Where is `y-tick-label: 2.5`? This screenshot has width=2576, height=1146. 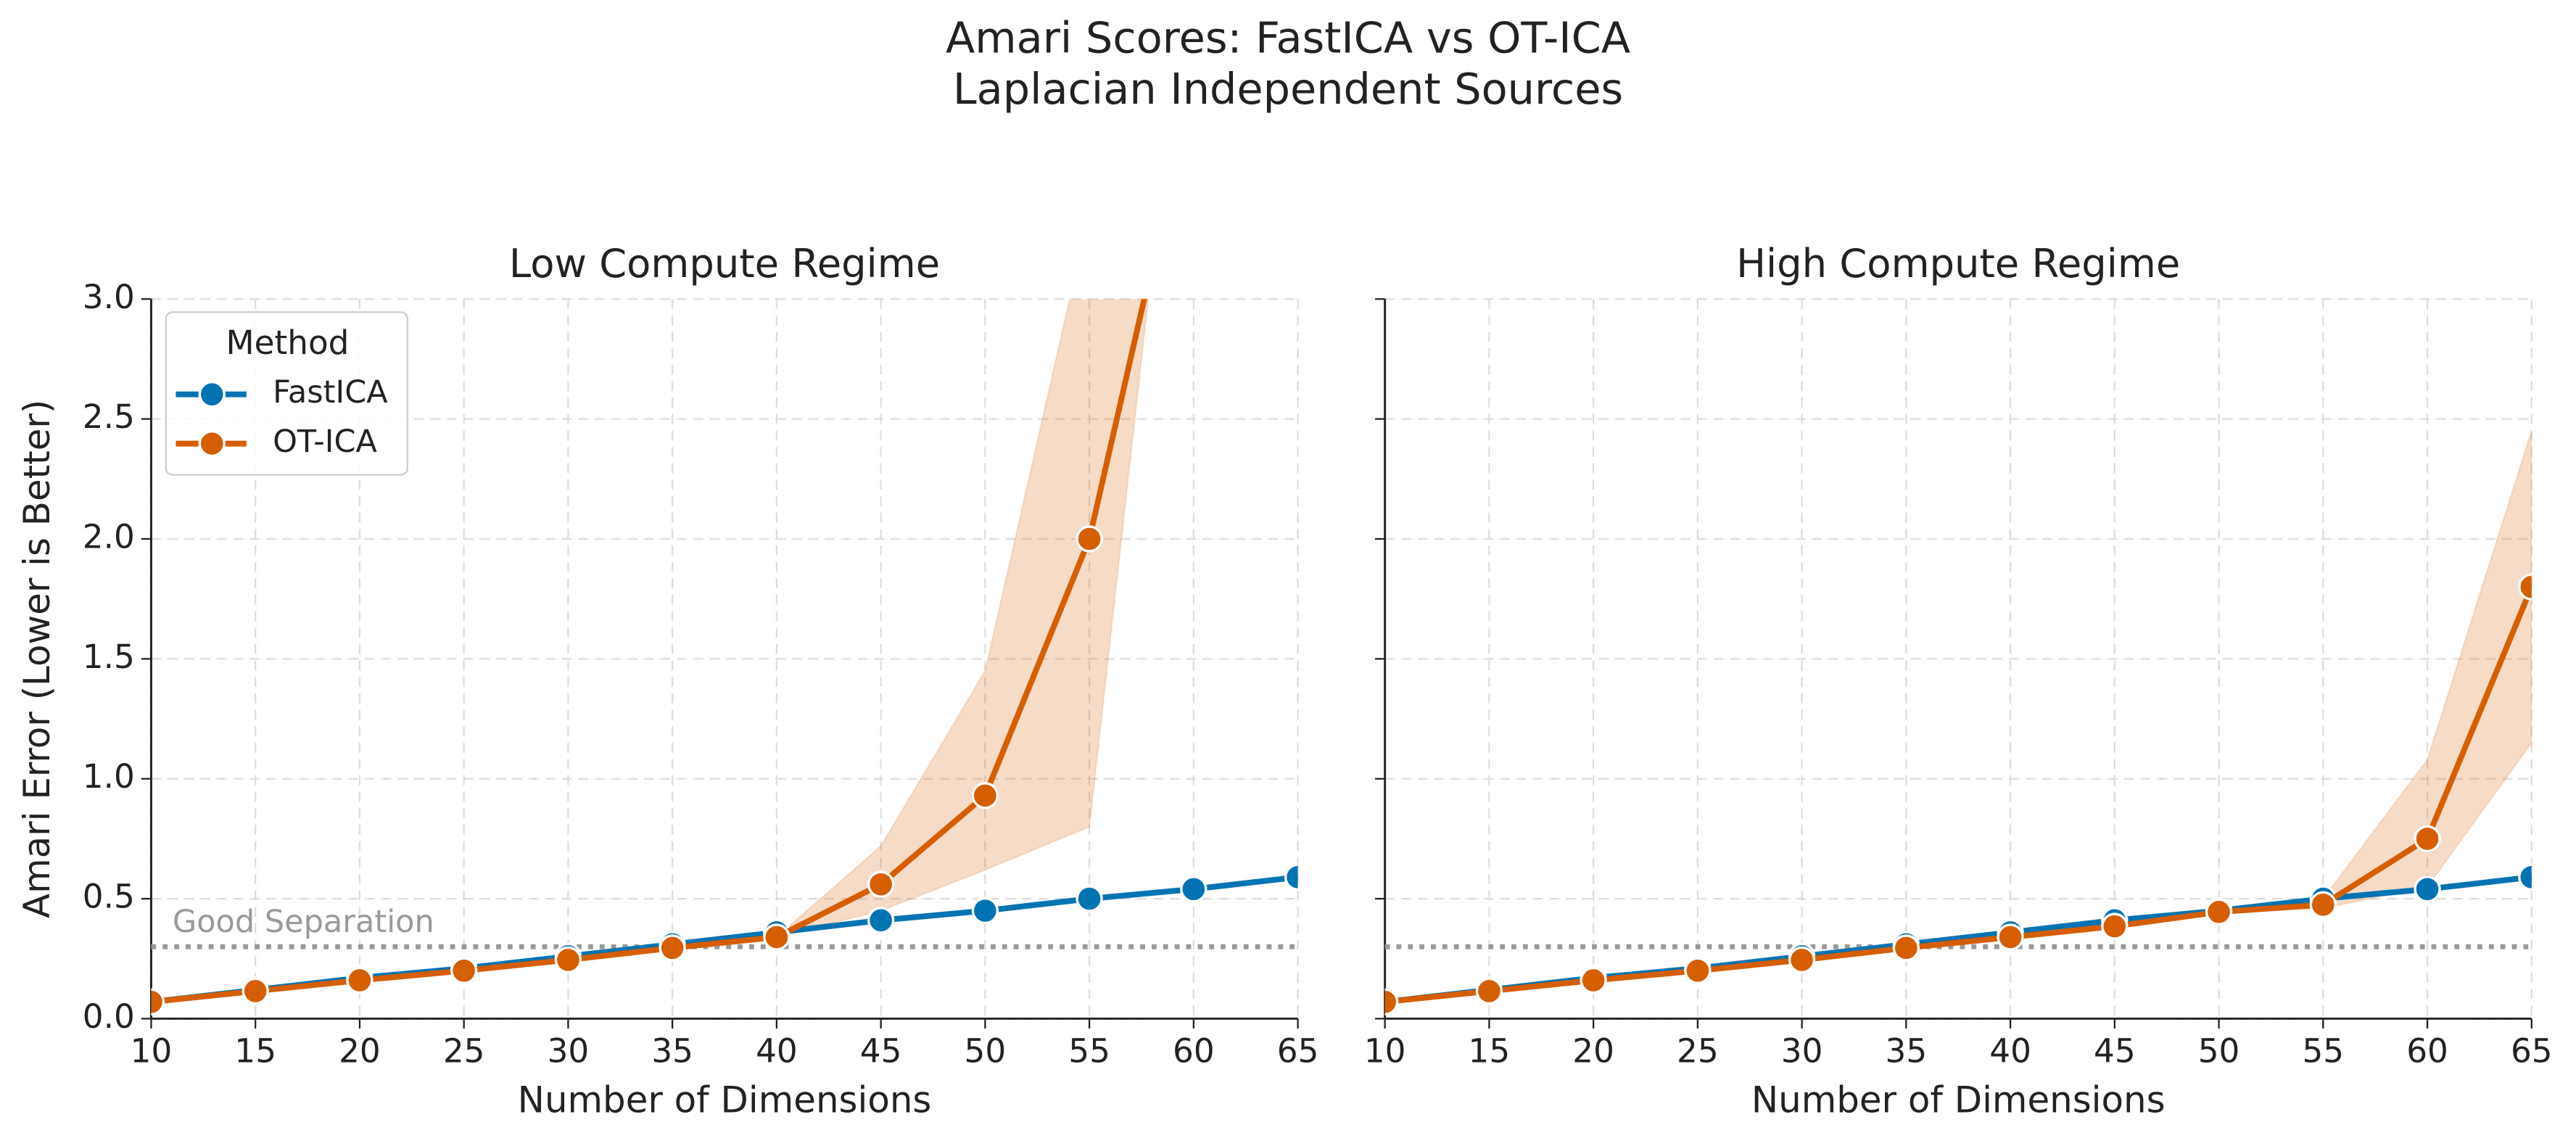 y-tick-label: 2.5 is located at coordinates (109, 416).